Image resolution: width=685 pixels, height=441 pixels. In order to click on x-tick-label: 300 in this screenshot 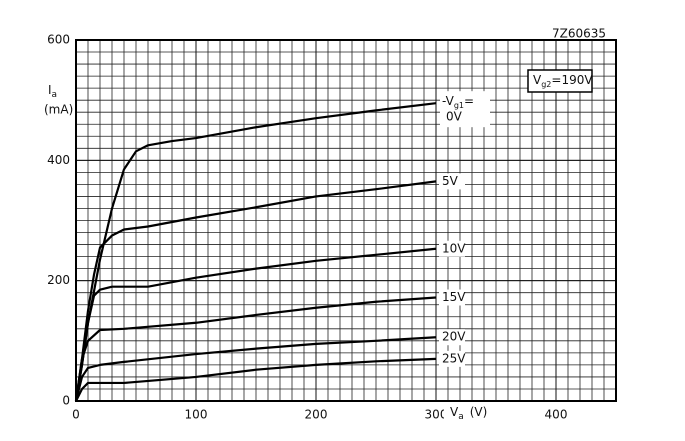, I will do `click(436, 415)`.